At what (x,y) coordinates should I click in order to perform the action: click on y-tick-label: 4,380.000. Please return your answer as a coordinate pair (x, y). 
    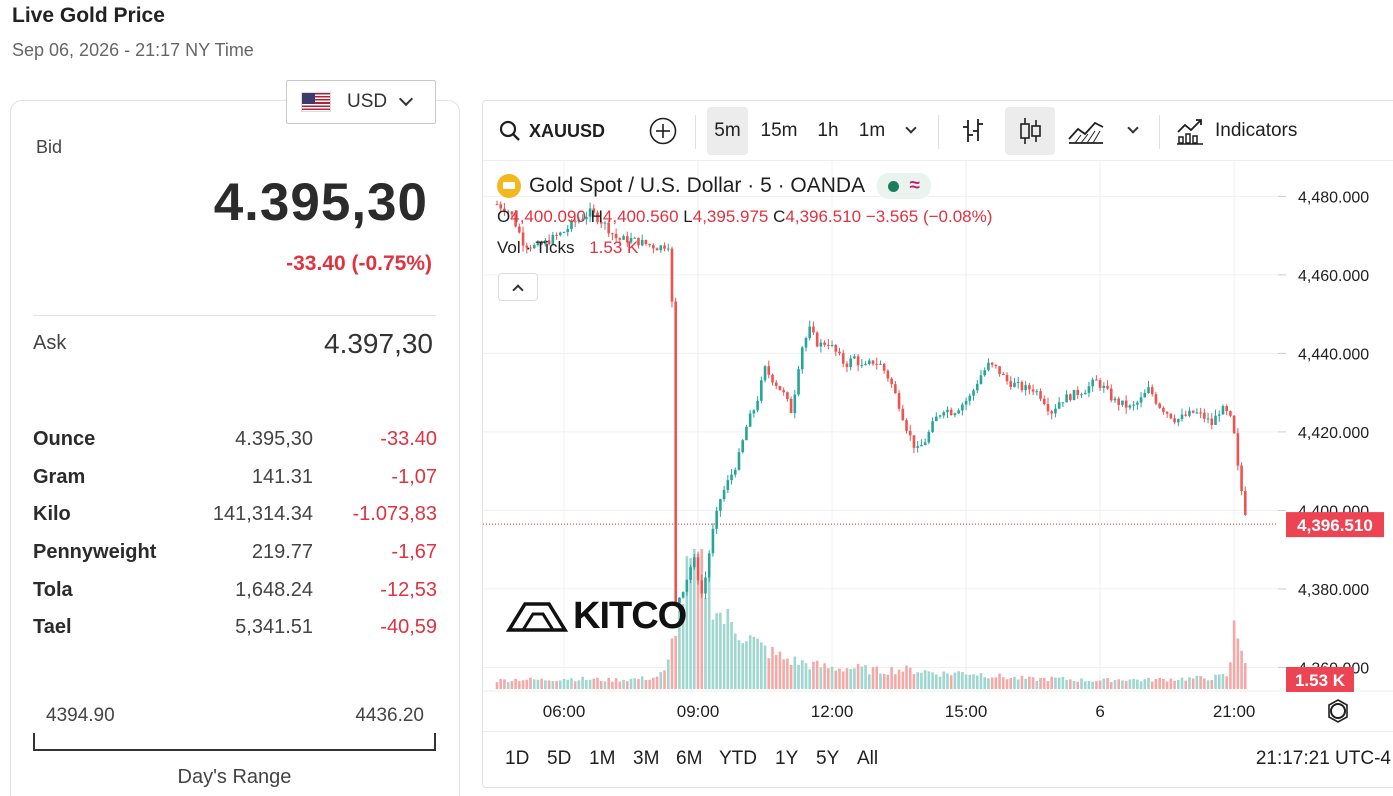
    Looking at the image, I should click on (1333, 590).